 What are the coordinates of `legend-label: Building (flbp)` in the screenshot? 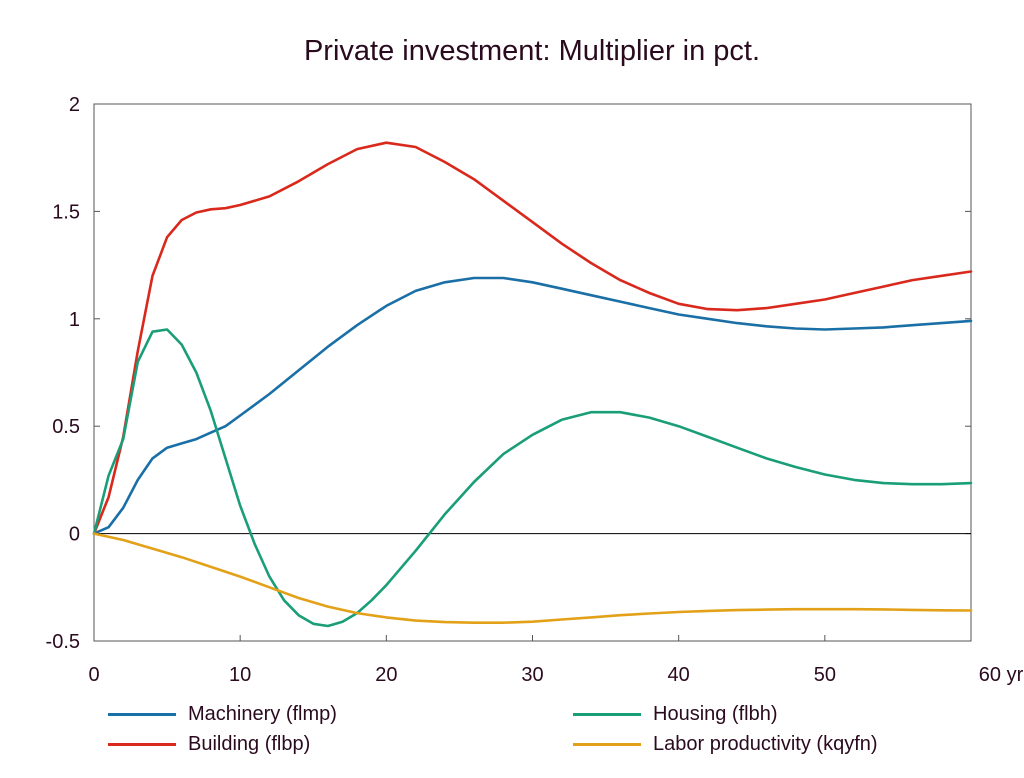 It's located at (249, 744).